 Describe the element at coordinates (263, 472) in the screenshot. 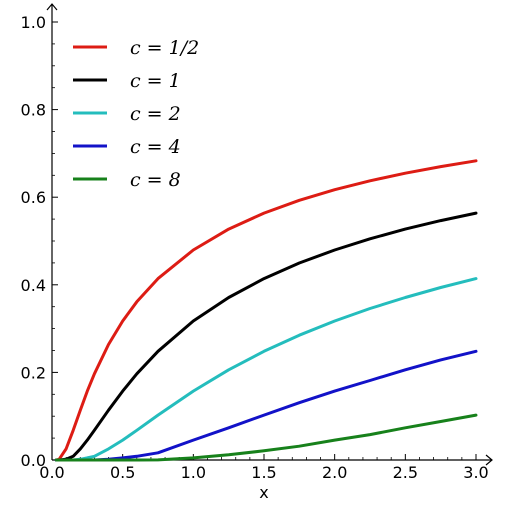

I see `x-tick-label: 1.5` at that location.